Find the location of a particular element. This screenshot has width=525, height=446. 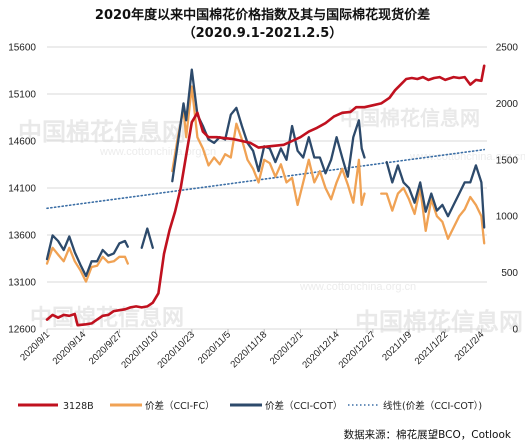

x-tick-label: 2020/9/14 is located at coordinates (70, 348).